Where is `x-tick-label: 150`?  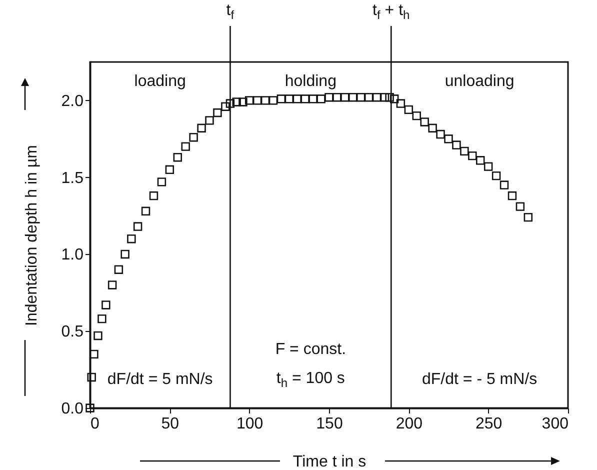 x-tick-label: 150 is located at coordinates (329, 424).